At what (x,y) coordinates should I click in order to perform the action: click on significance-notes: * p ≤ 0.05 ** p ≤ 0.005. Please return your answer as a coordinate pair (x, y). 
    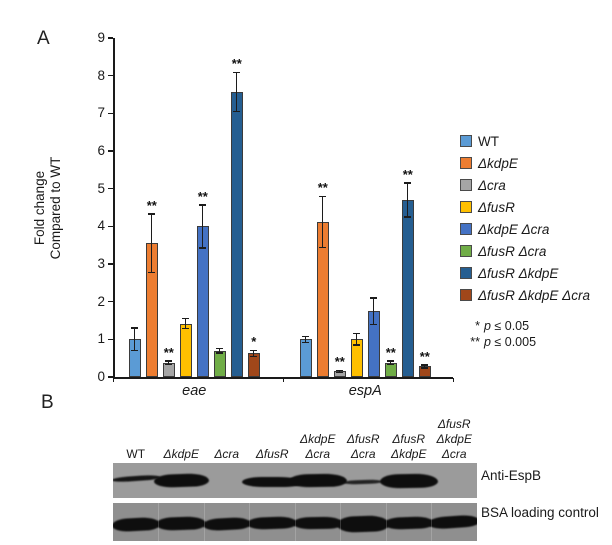
    Looking at the image, I should click on (499, 334).